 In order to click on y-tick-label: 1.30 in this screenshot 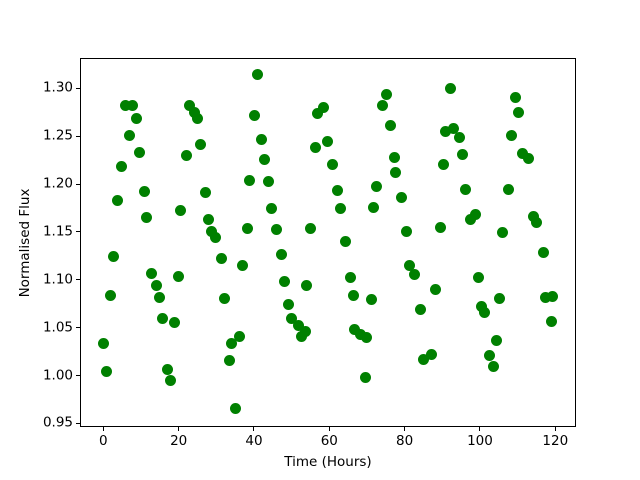, I will do `click(57, 87)`.